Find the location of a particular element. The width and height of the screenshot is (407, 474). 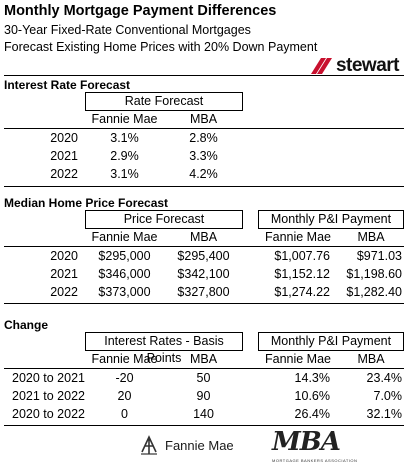

rate-row-mba: 4.2% is located at coordinates (203, 174).